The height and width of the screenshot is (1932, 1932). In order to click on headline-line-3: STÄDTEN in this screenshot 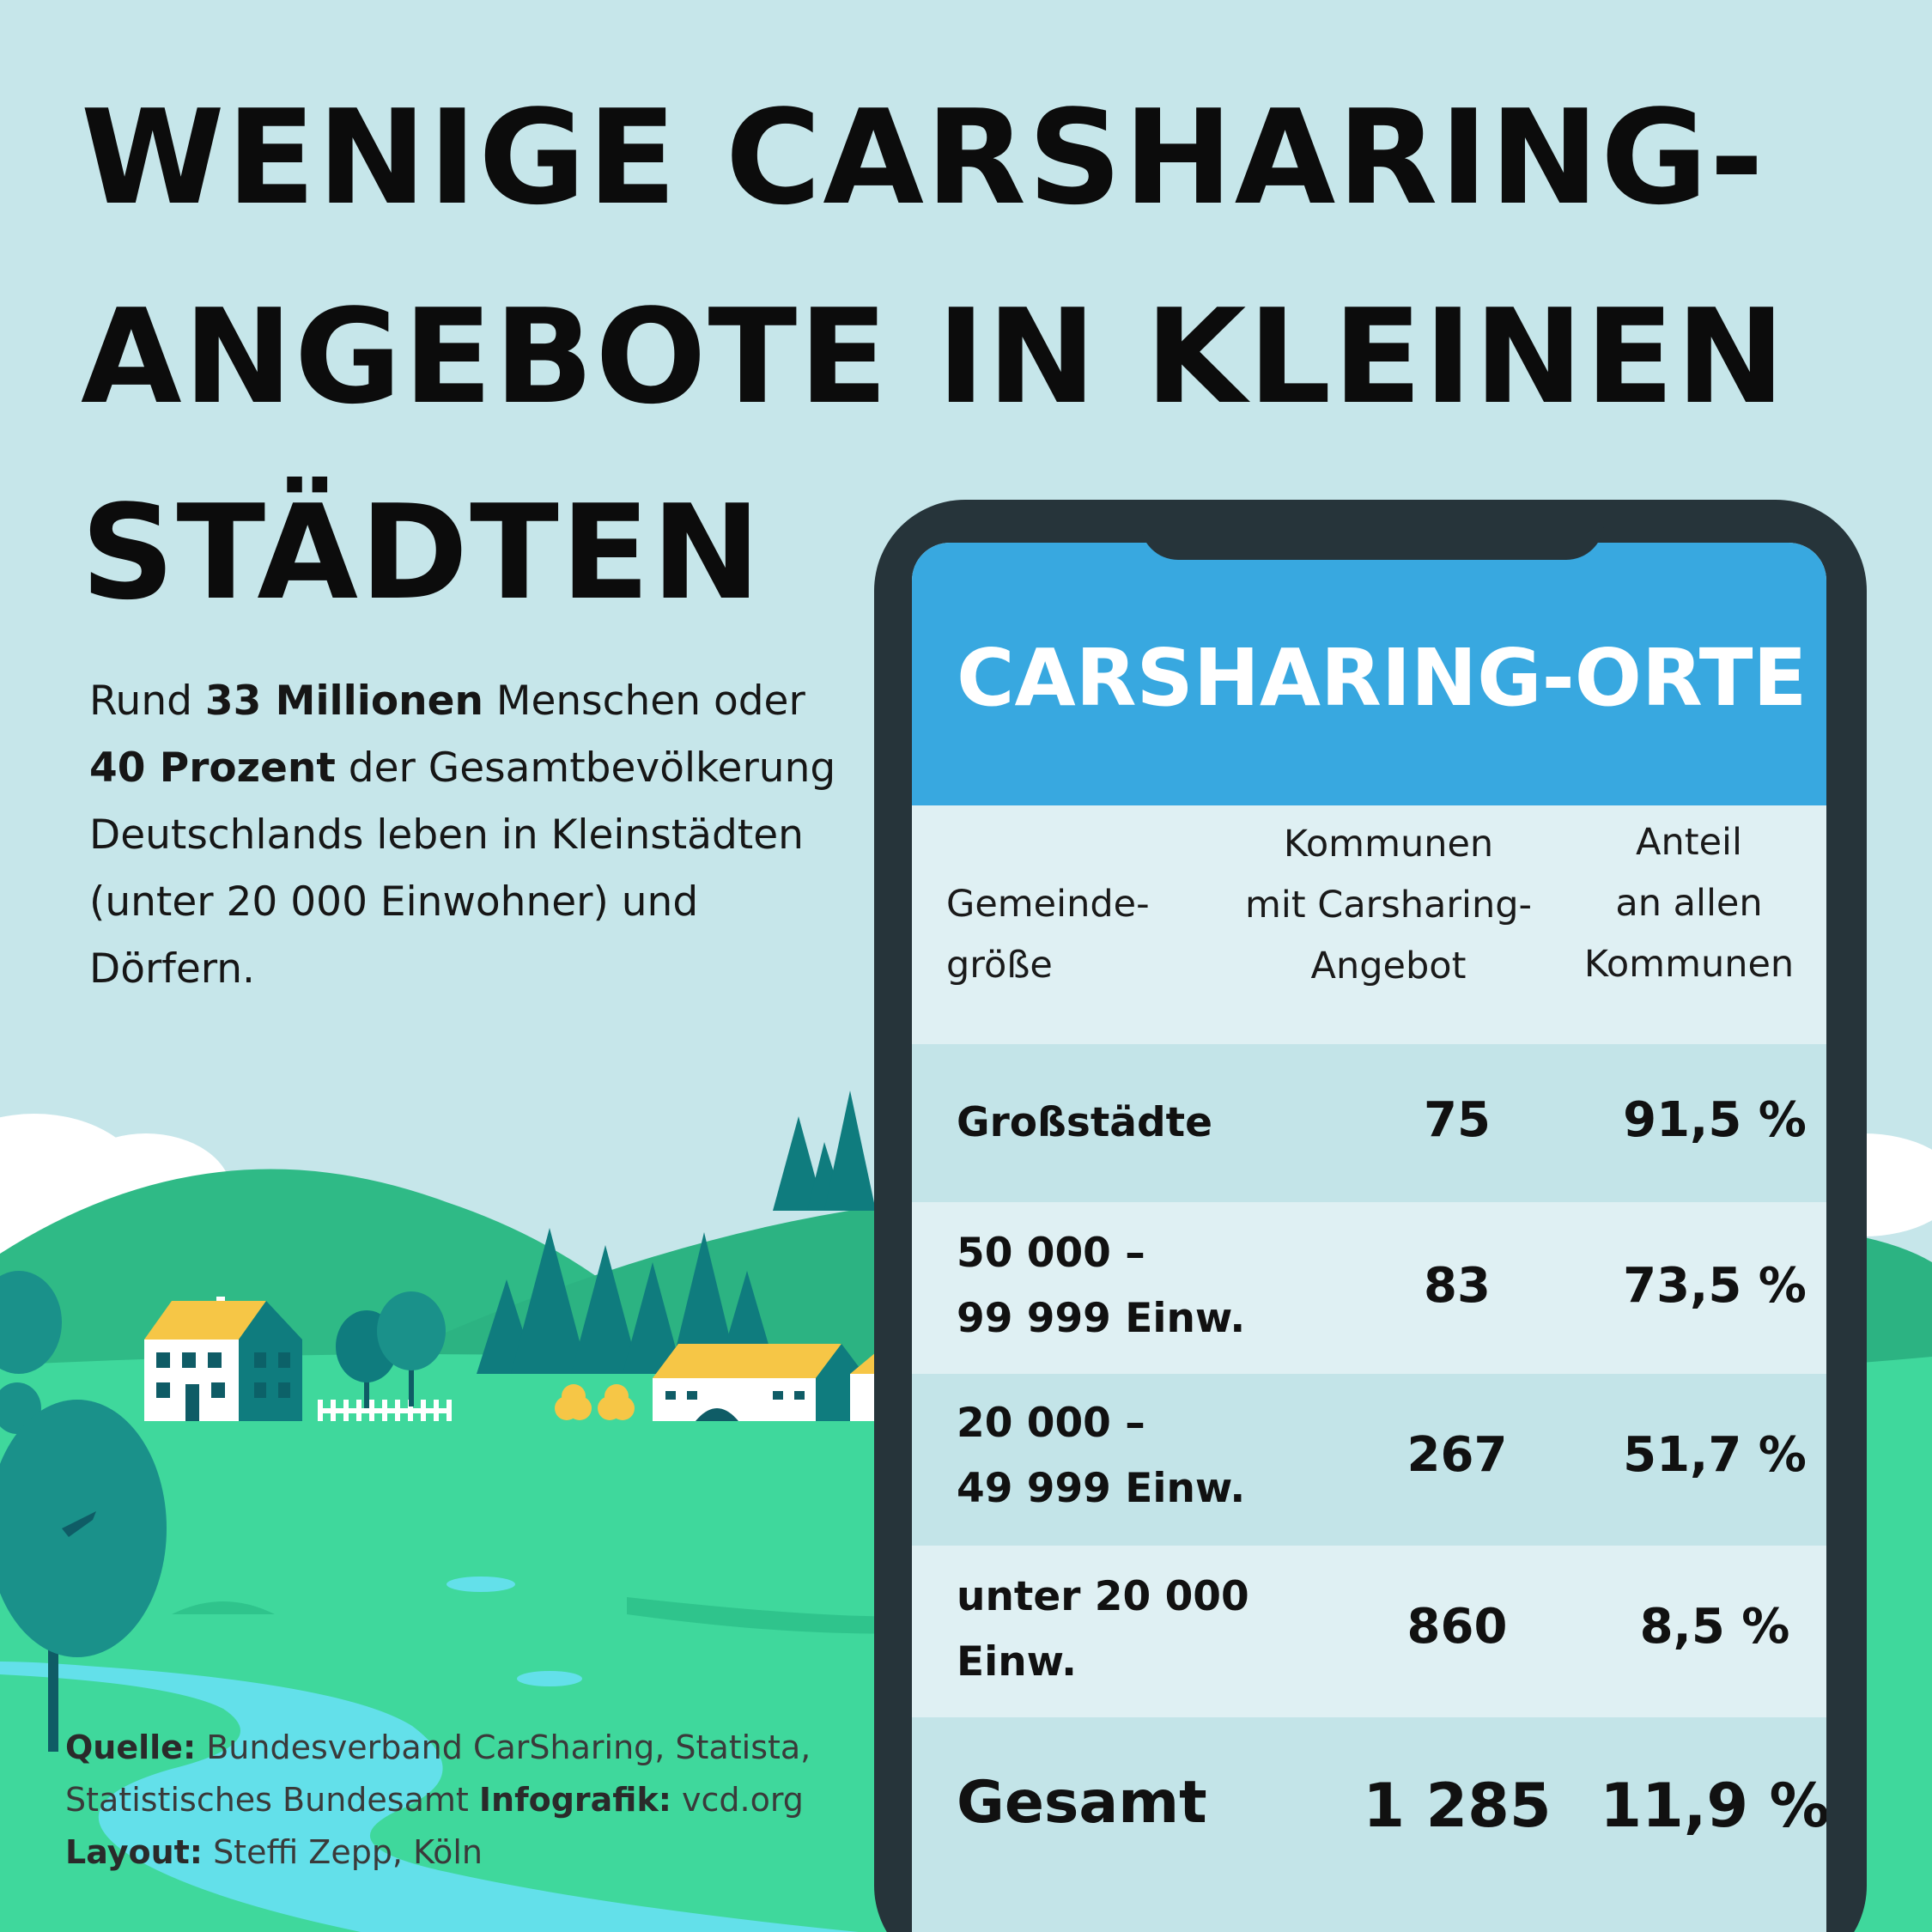, I will do `click(421, 553)`.